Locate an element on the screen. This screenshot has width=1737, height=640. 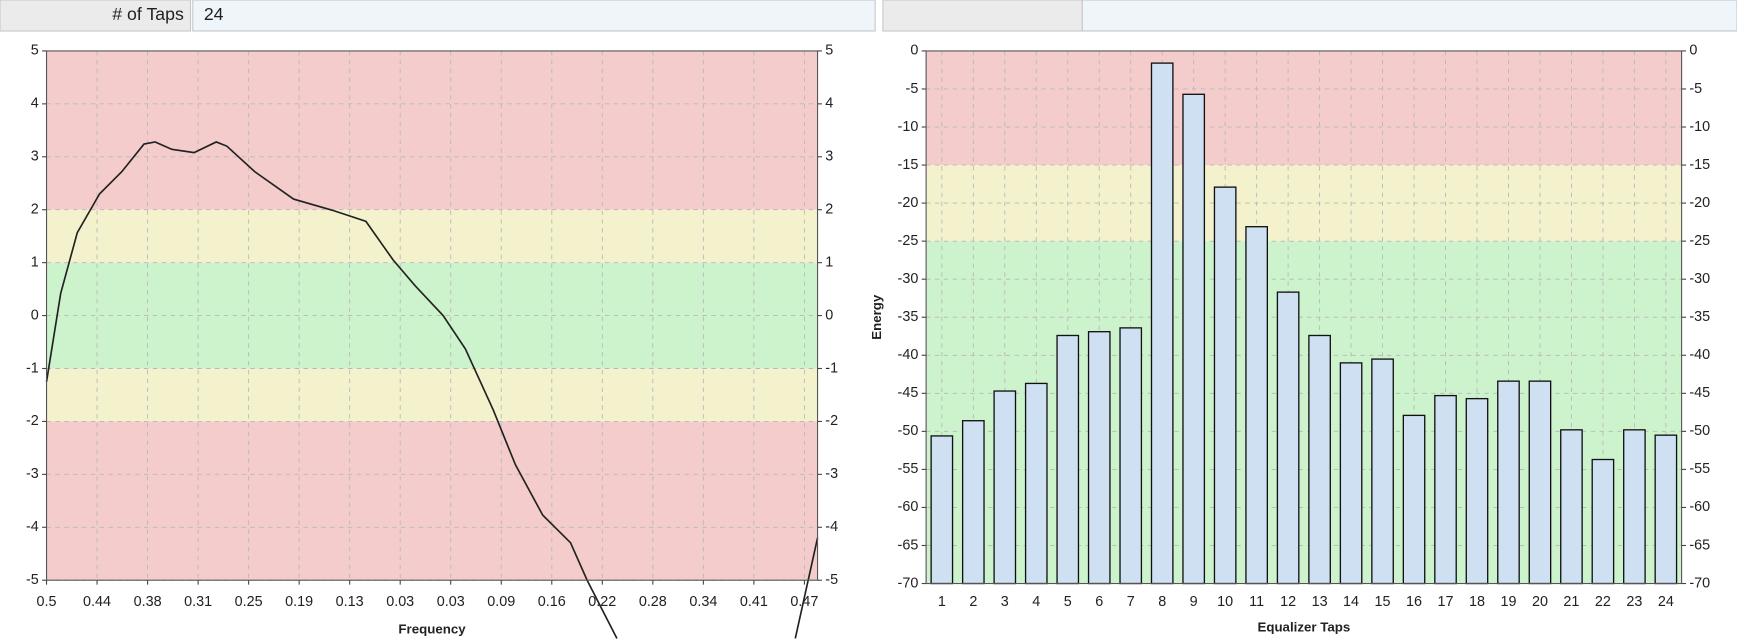
y-tick-label: -50 is located at coordinates (908, 431).